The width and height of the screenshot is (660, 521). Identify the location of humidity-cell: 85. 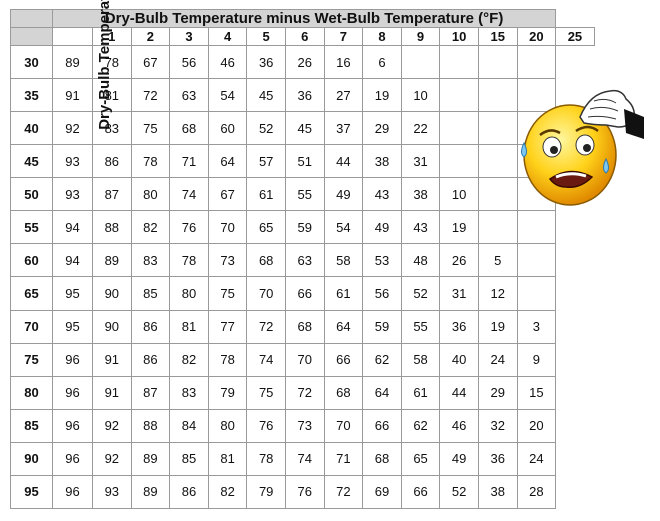
(150, 293).